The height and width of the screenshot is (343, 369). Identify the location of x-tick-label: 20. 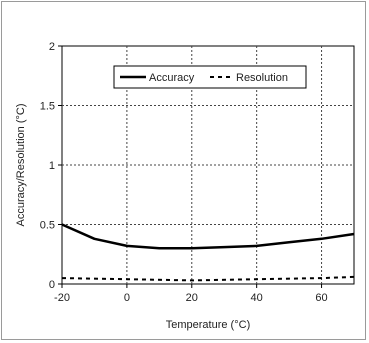
(192, 298).